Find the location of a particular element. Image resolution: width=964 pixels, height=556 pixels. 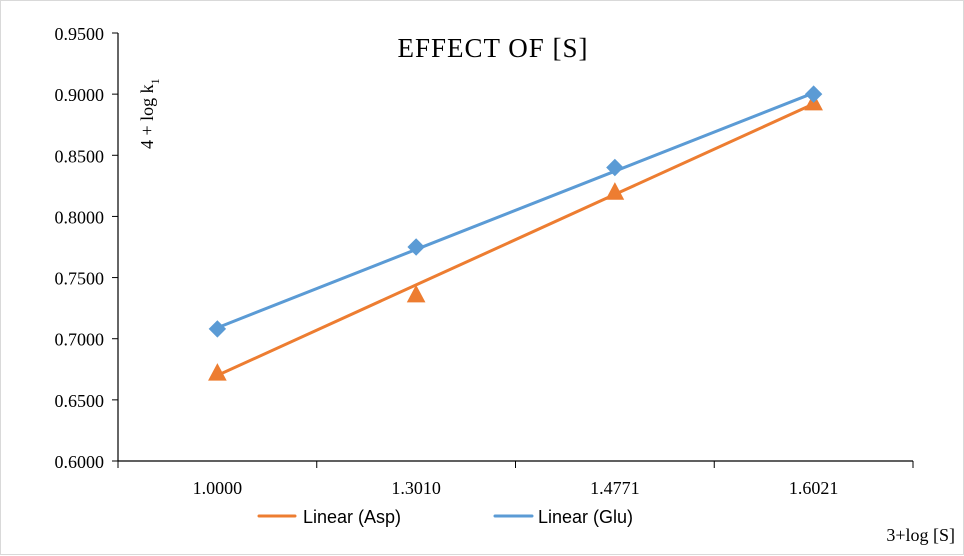

y-tick-label: 0.7500 is located at coordinates (80, 279).